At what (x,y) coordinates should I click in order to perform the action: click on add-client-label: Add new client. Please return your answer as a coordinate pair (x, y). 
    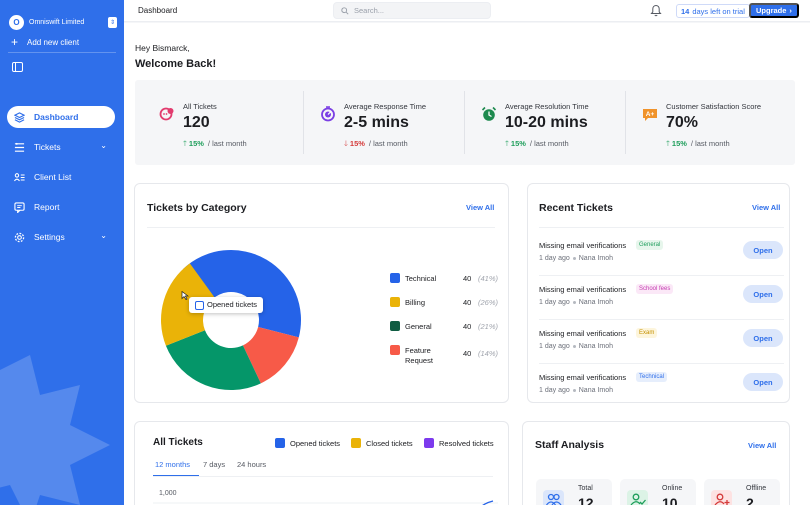
    Looking at the image, I should click on (53, 42).